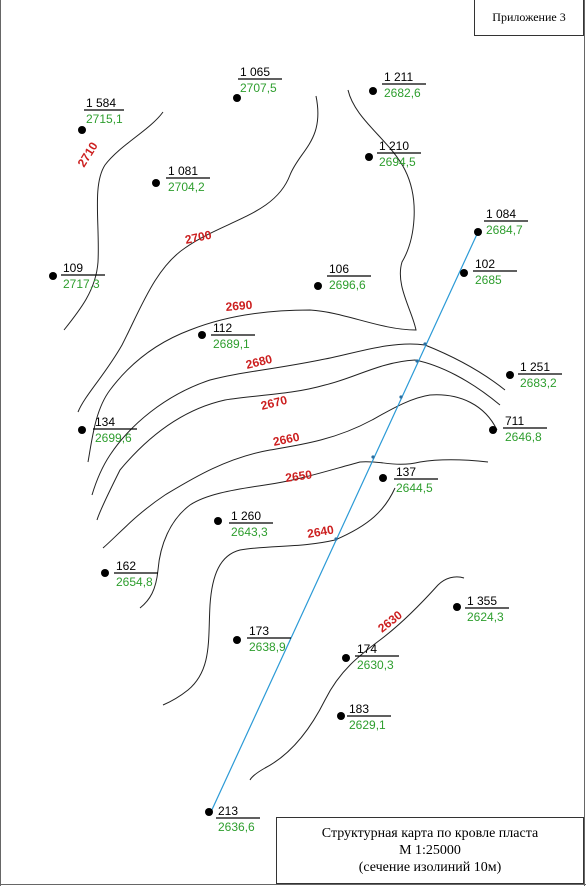 Image resolution: width=586 pixels, height=886 pixels. Describe the element at coordinates (367, 725) in the screenshot. I see `well-depth: 2629,1` at that location.